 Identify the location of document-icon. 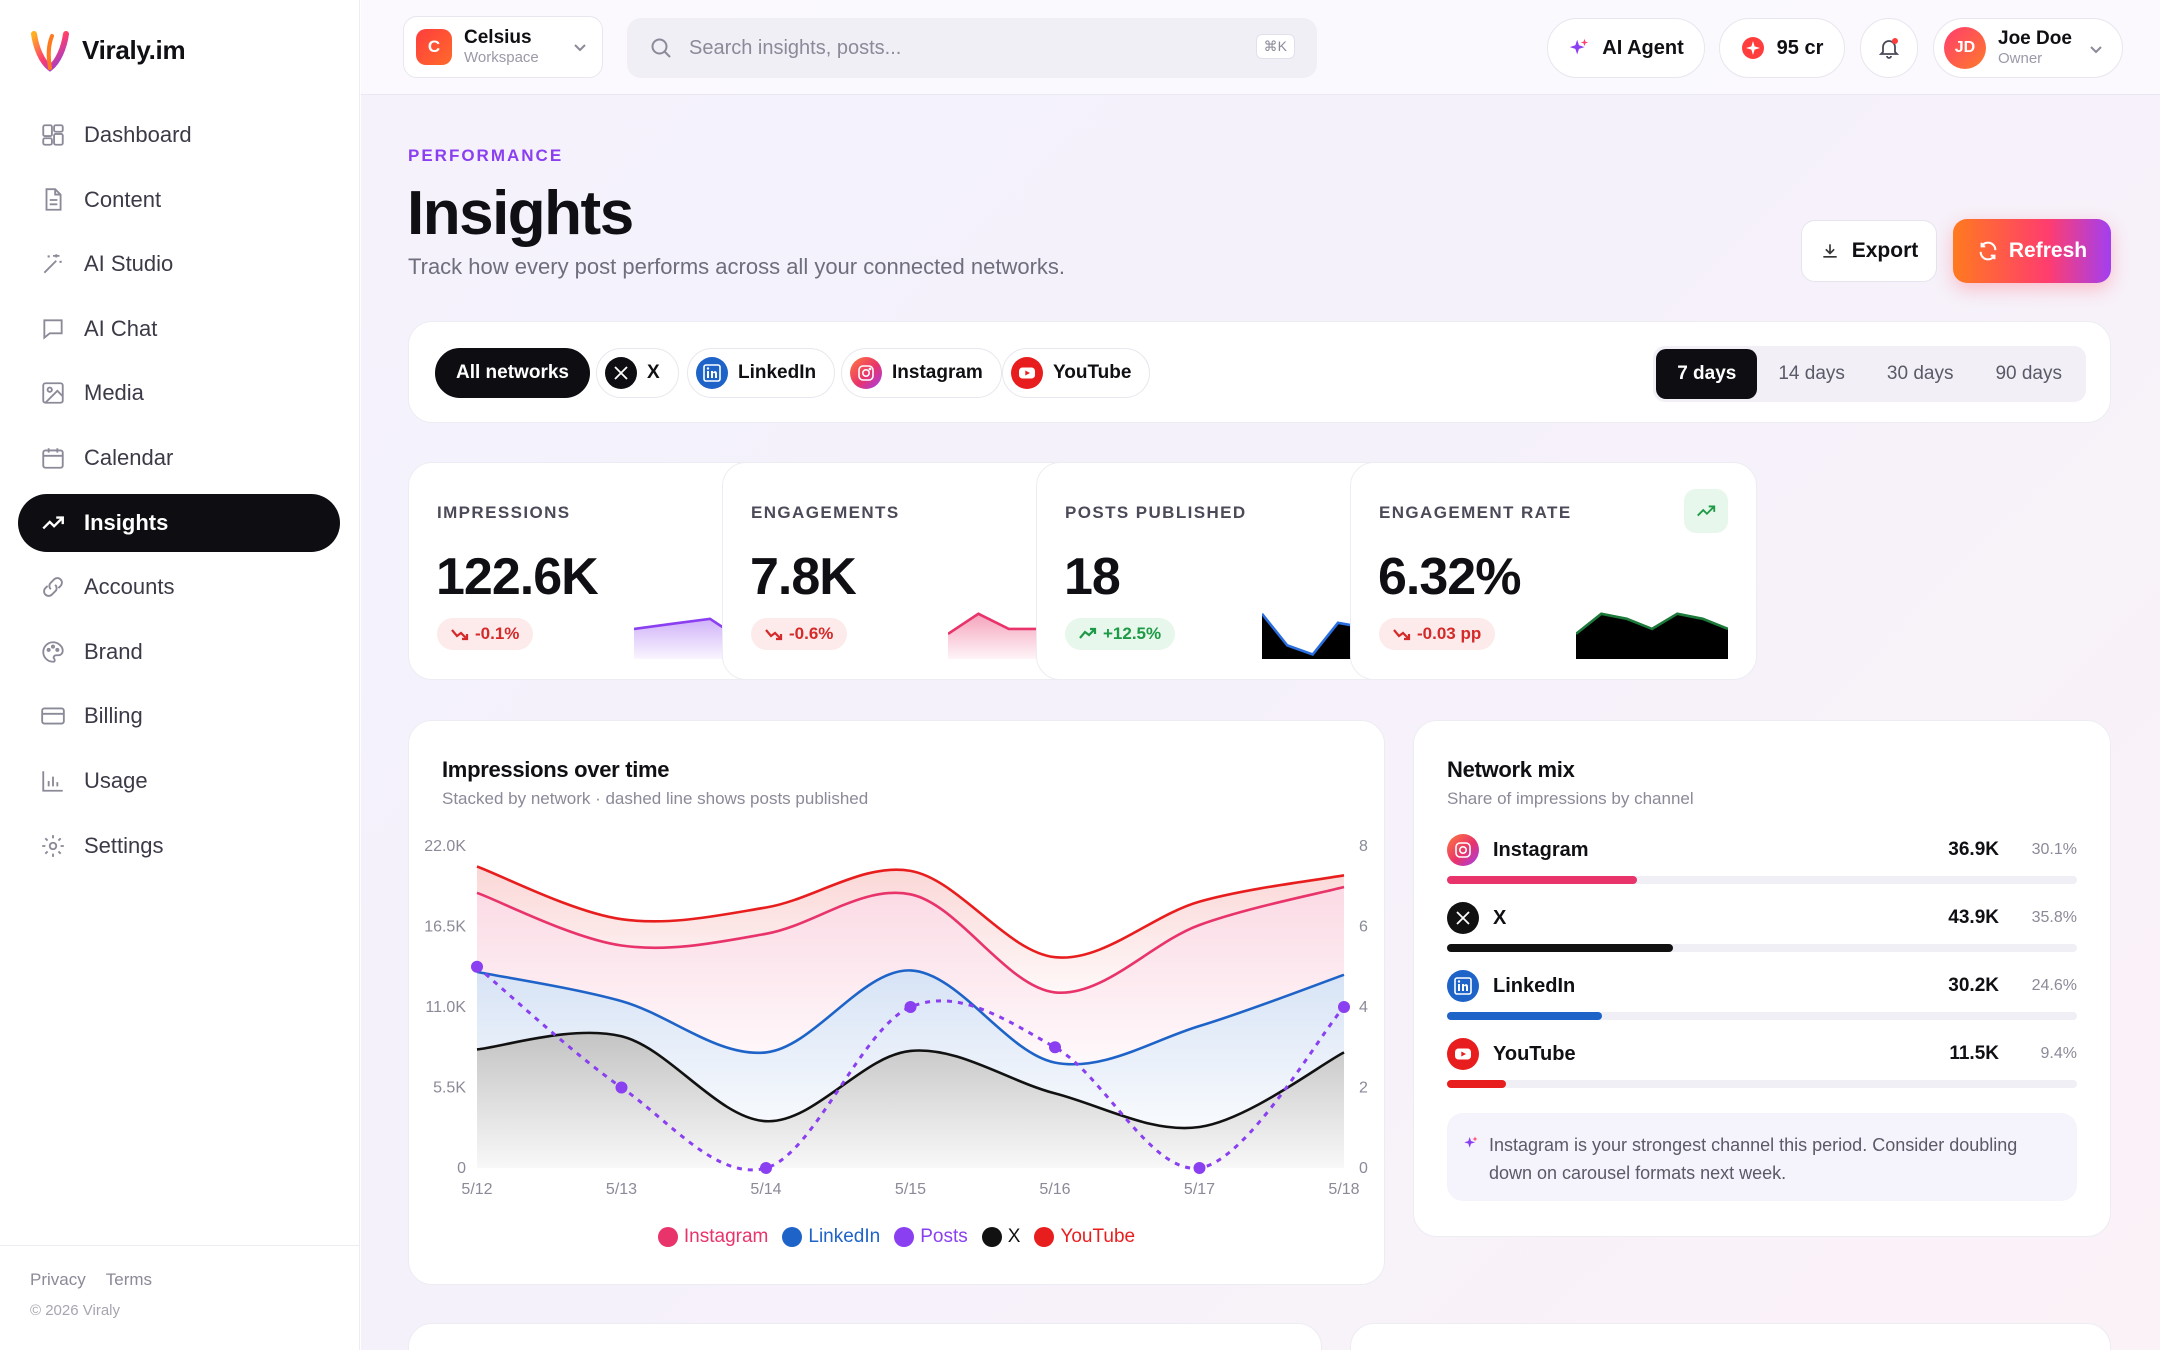
(53, 199).